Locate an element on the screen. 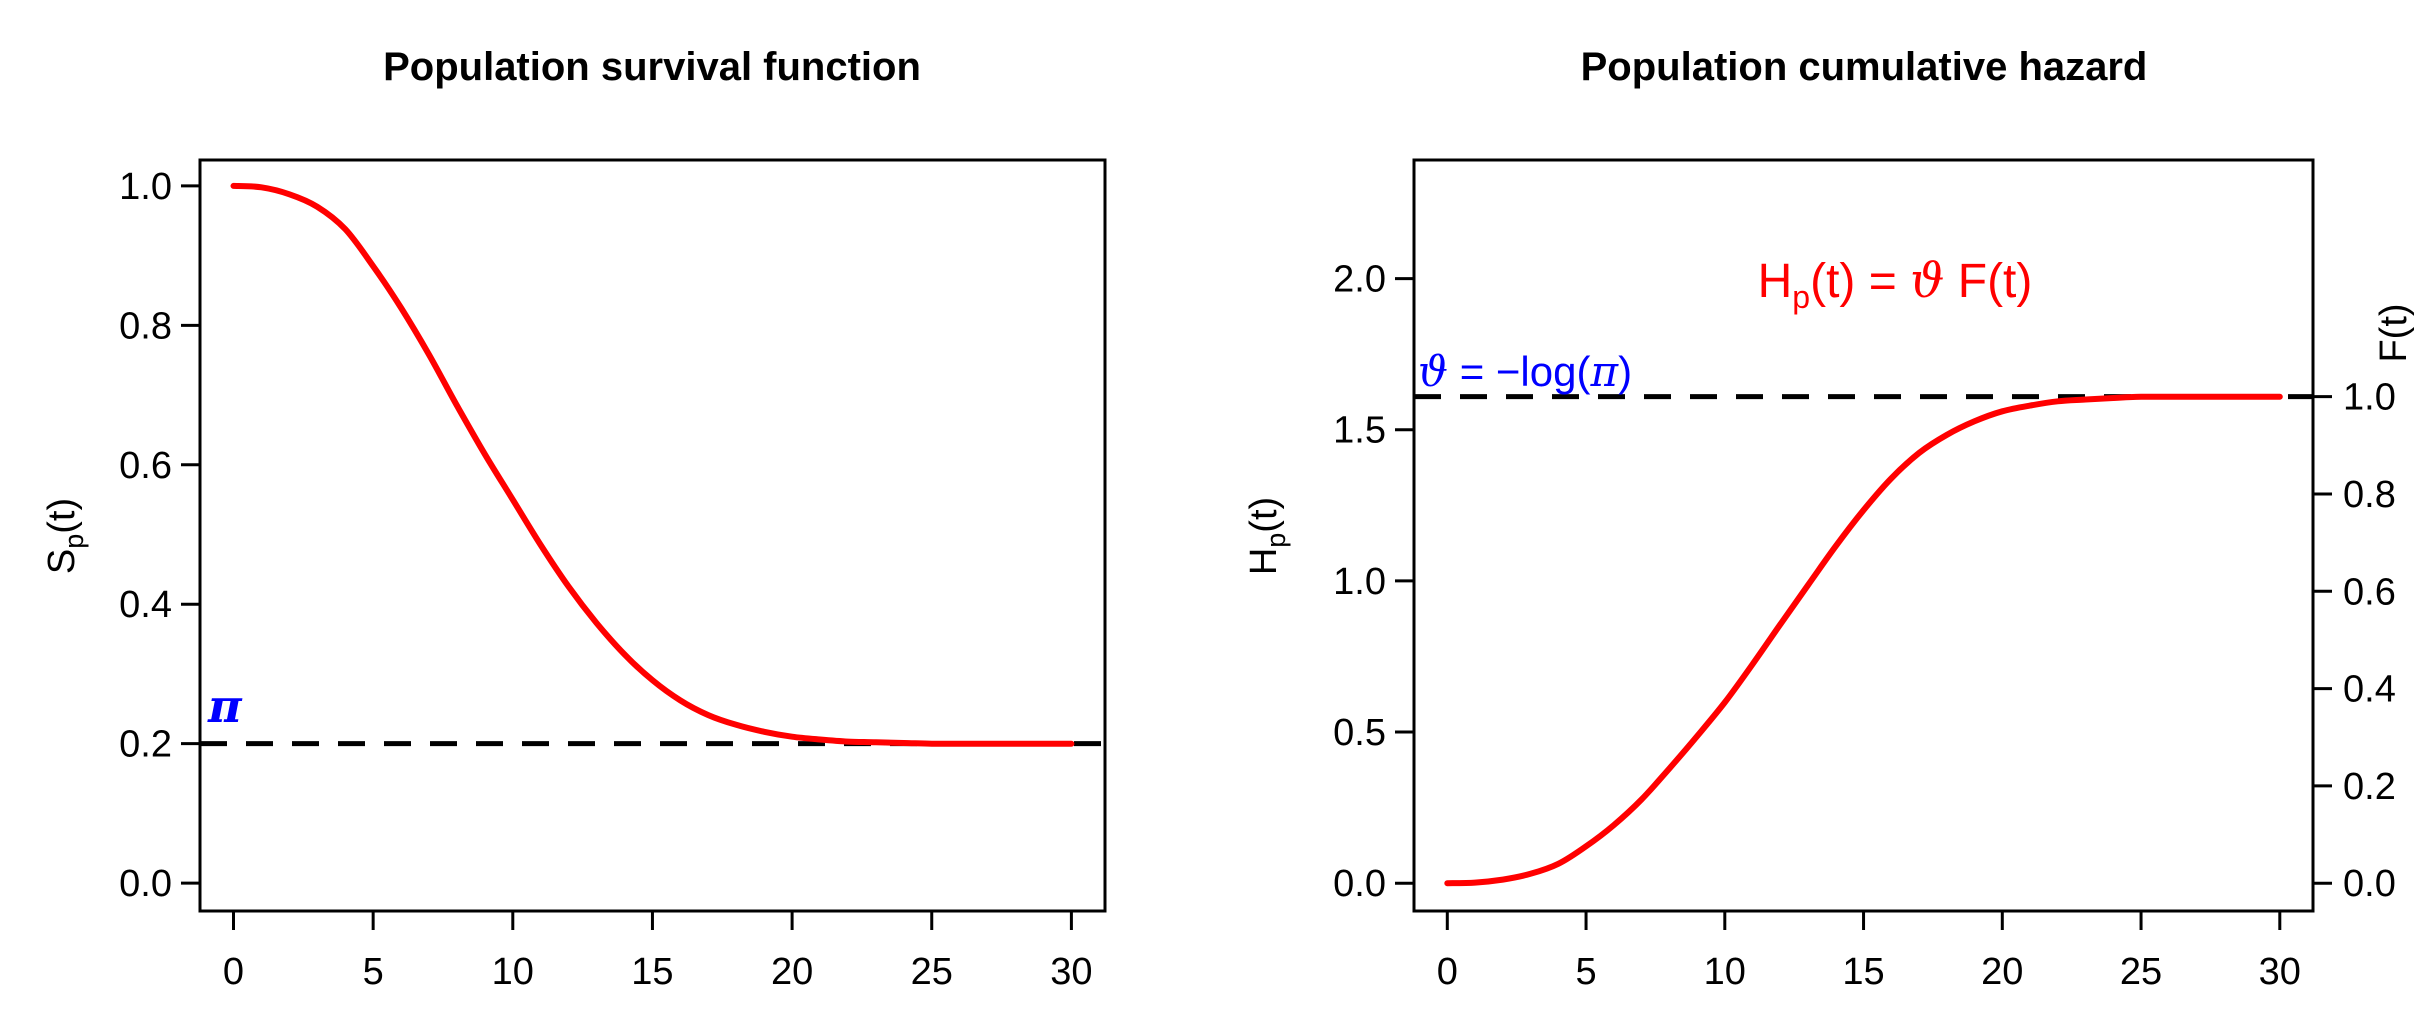 The height and width of the screenshot is (1033, 2433). right-y-axis-tick-label: 0.8 is located at coordinates (2369, 495).